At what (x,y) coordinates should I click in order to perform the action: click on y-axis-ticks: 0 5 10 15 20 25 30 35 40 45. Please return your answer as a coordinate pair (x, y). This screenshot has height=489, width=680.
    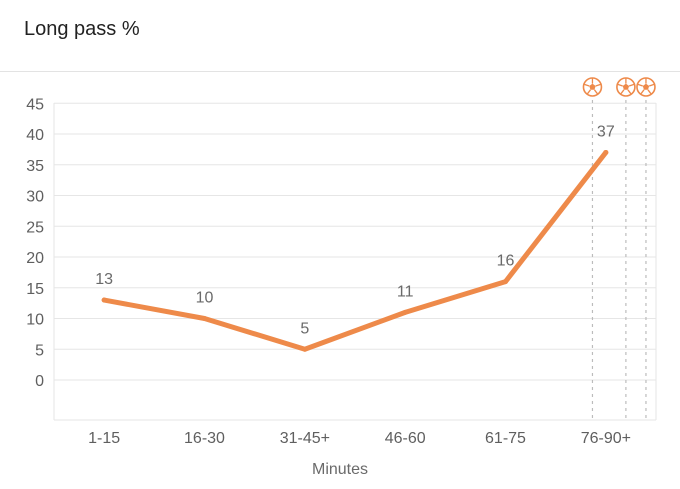
    Looking at the image, I should click on (35, 243).